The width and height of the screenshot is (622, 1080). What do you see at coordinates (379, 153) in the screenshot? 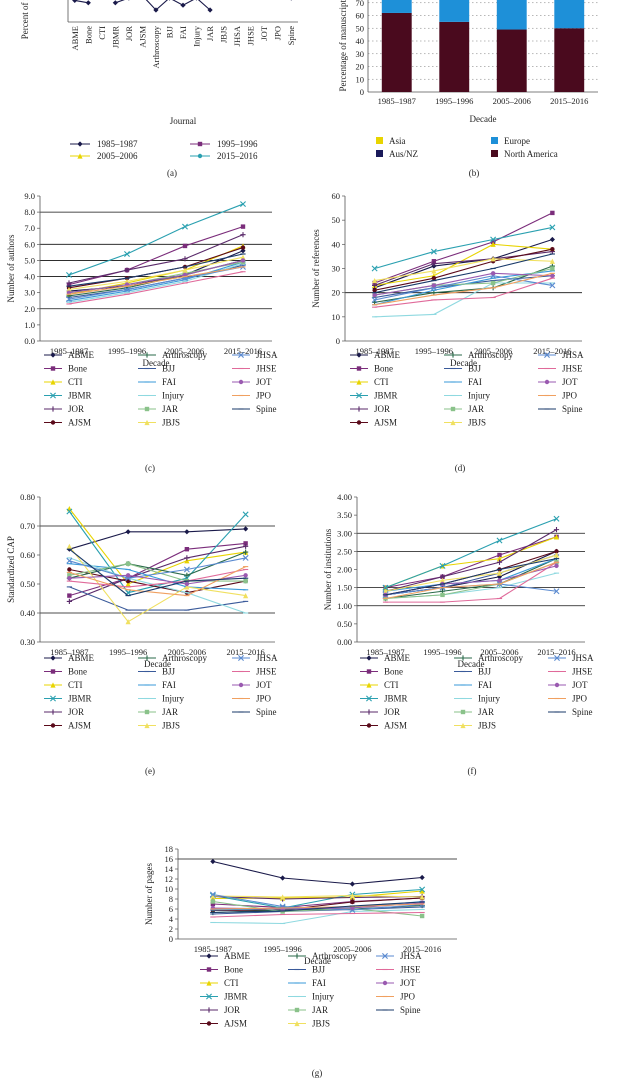
I see `legend-swatch` at bounding box center [379, 153].